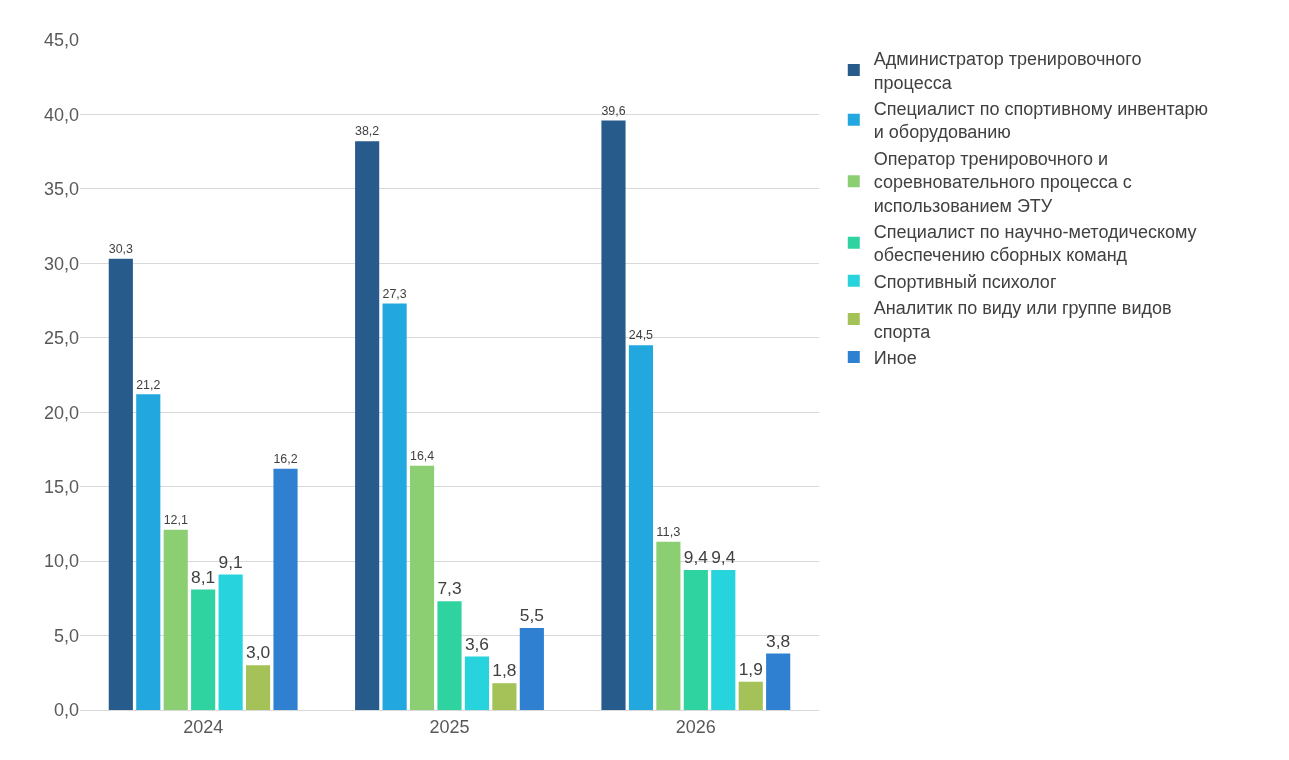  I want to click on data-label: 5,5, so click(531, 615).